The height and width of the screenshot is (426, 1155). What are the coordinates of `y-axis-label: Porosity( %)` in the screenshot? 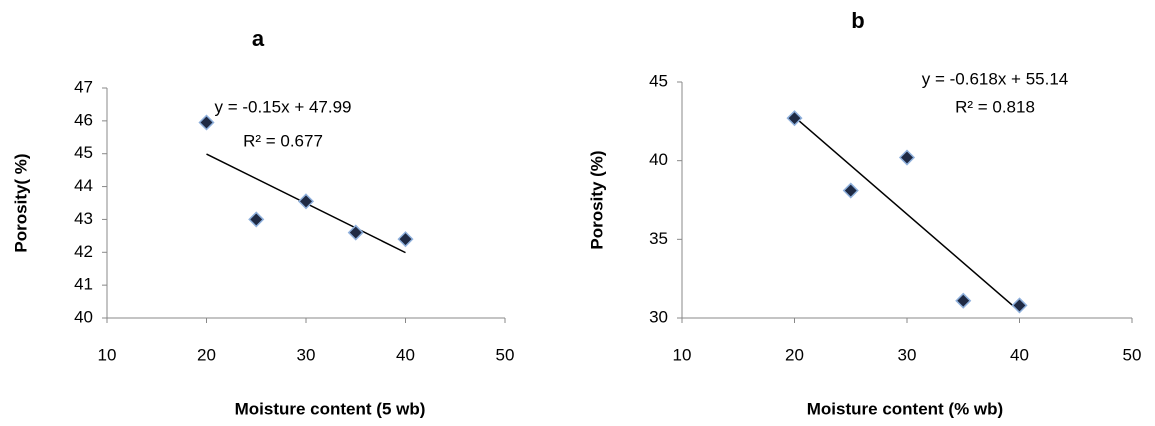 It's located at (20, 202).